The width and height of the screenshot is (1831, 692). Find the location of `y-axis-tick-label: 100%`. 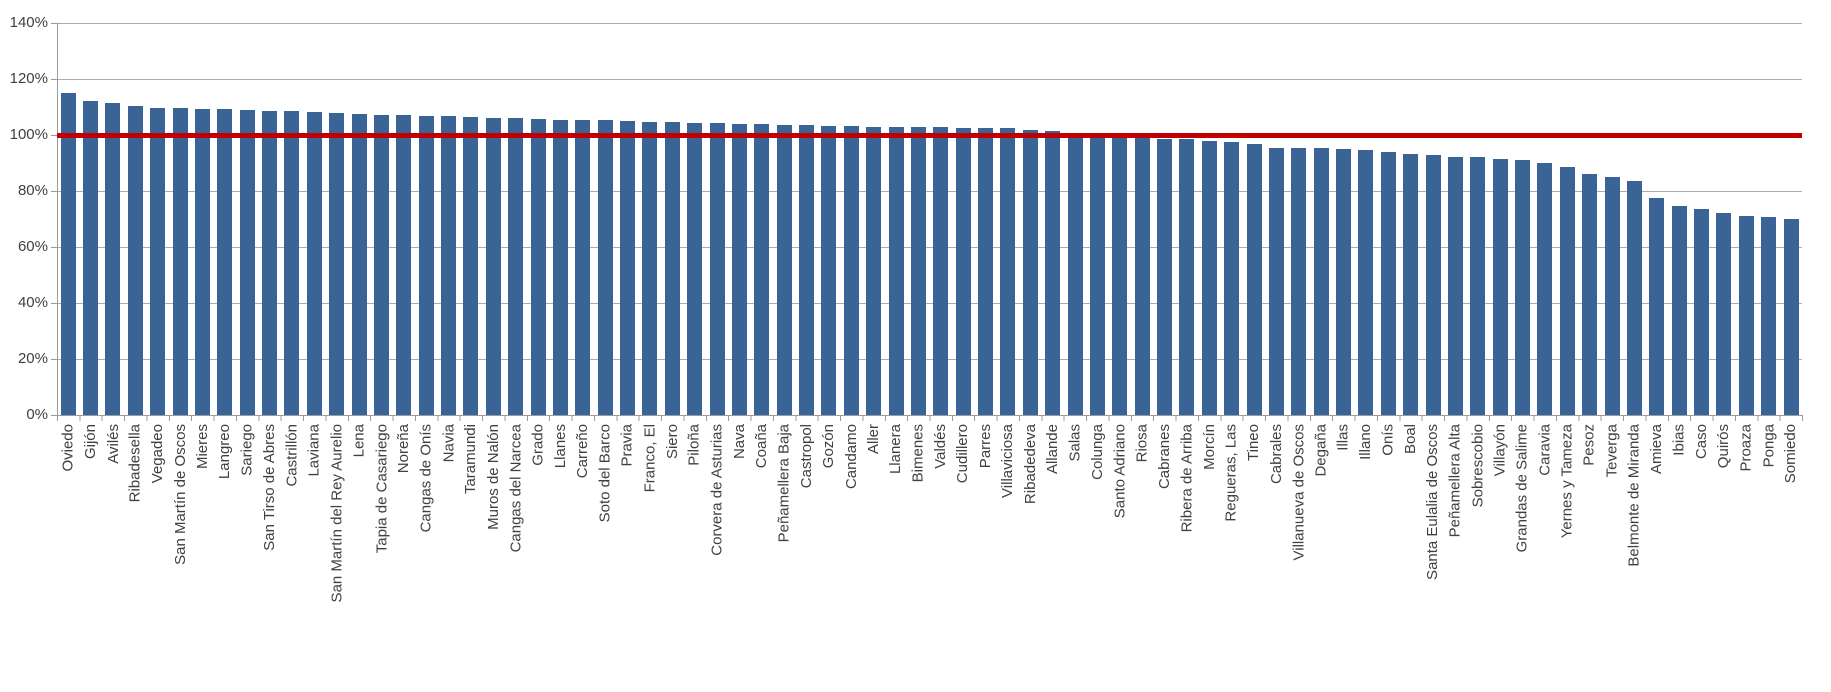

y-axis-tick-label: 100% is located at coordinates (28, 134).